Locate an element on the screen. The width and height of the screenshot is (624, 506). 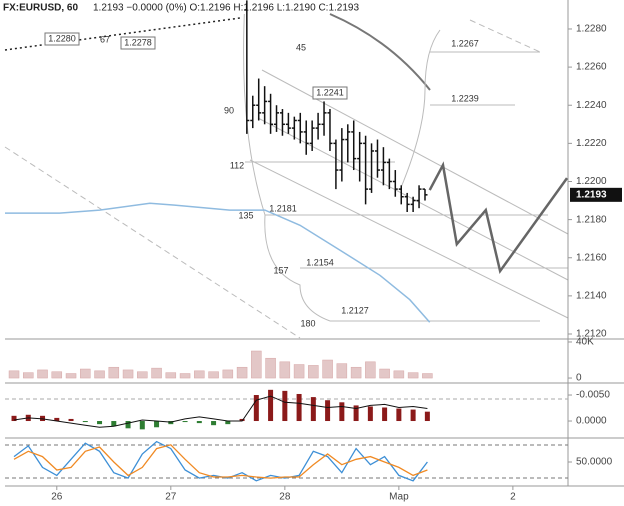
annotation: 1.2280 is located at coordinates (62, 38).